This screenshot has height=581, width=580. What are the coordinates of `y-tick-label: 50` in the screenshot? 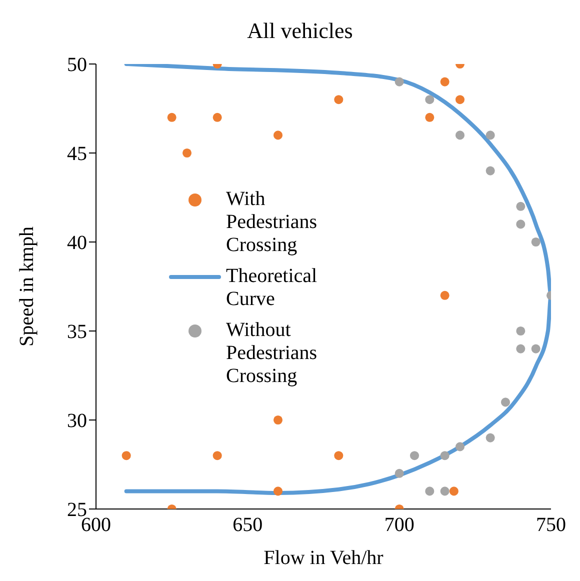 It's located at (77, 65).